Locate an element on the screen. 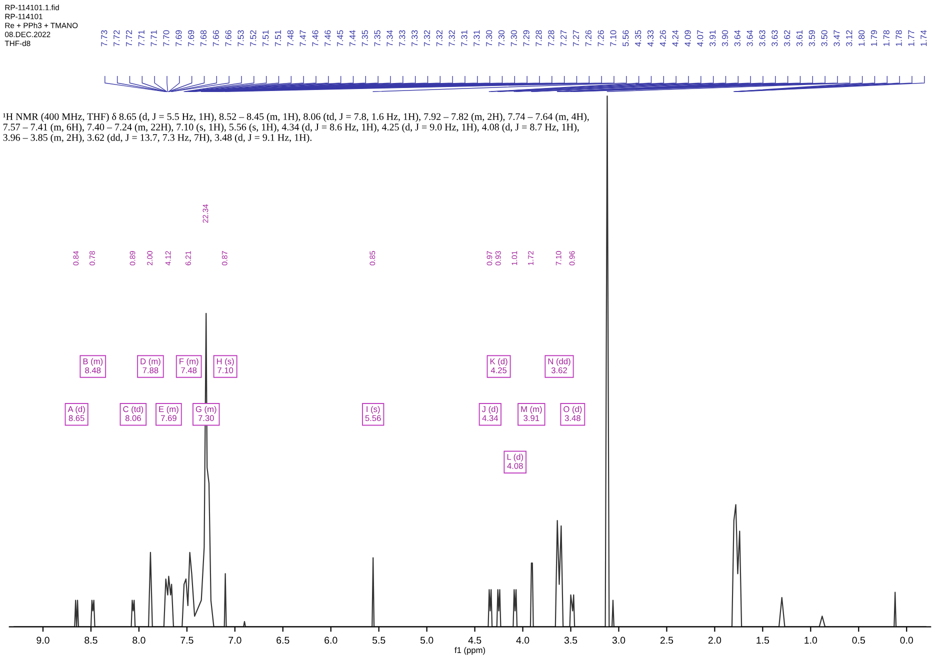  x-tick-label: 7.5 is located at coordinates (187, 640).